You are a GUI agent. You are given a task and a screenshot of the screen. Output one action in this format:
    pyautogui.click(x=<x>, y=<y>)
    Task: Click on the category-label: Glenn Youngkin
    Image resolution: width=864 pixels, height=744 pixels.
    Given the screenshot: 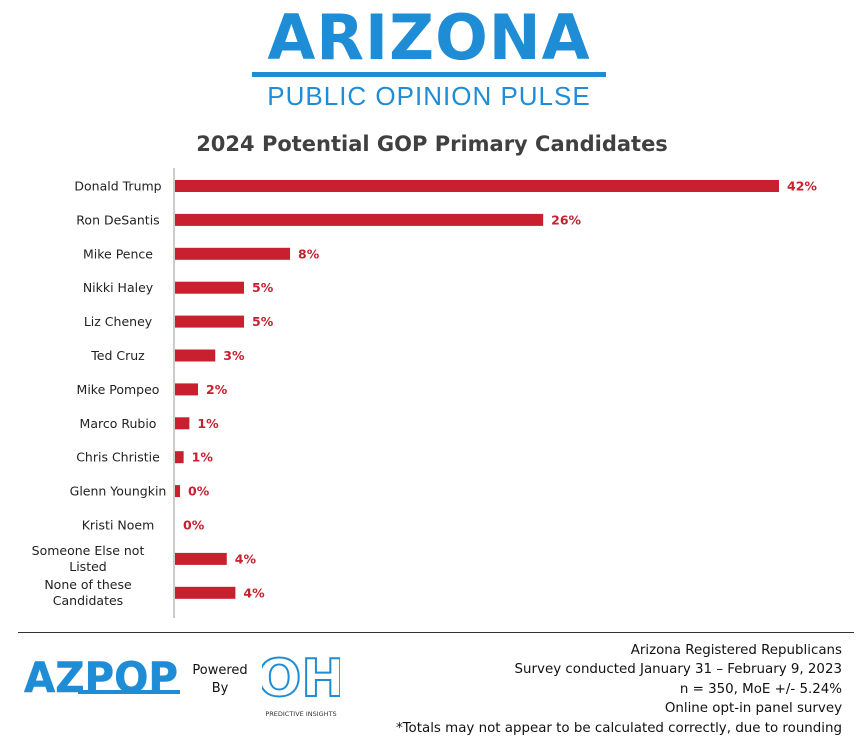 What is the action you would take?
    pyautogui.click(x=118, y=491)
    